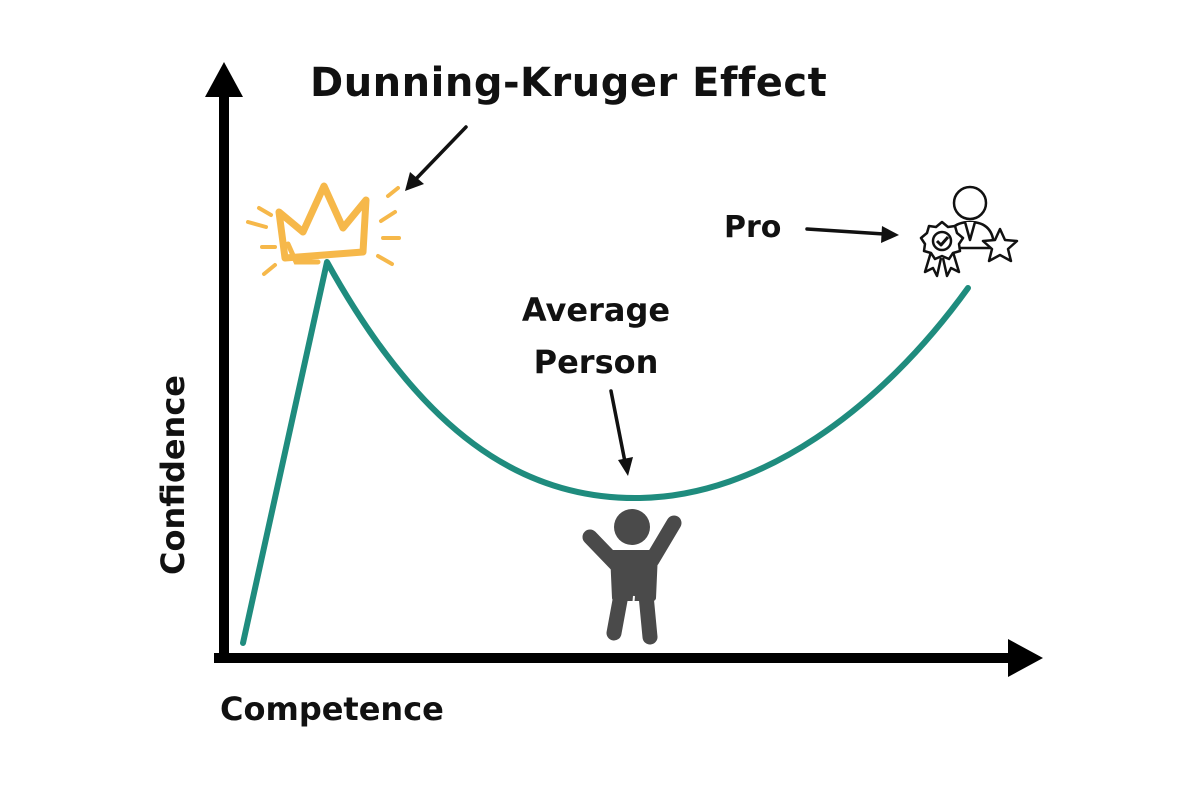  What do you see at coordinates (436, 158) in the screenshot?
I see `title-pointer-arrow` at bounding box center [436, 158].